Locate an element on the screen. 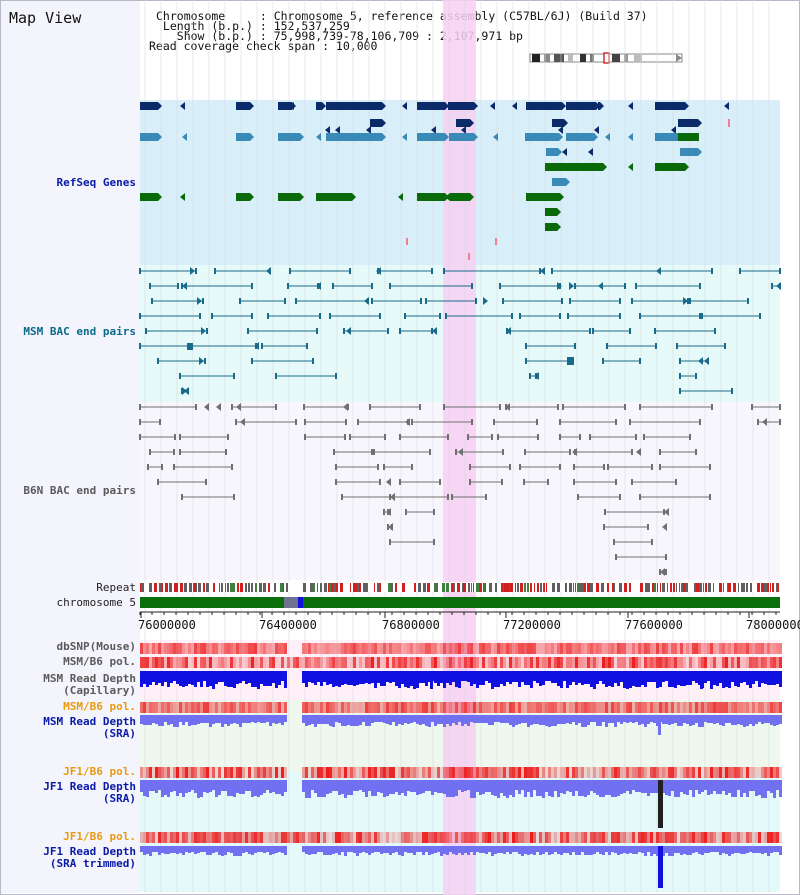 The width and height of the screenshot is (800, 895). chromosome-ideogram is located at coordinates (608, 58).